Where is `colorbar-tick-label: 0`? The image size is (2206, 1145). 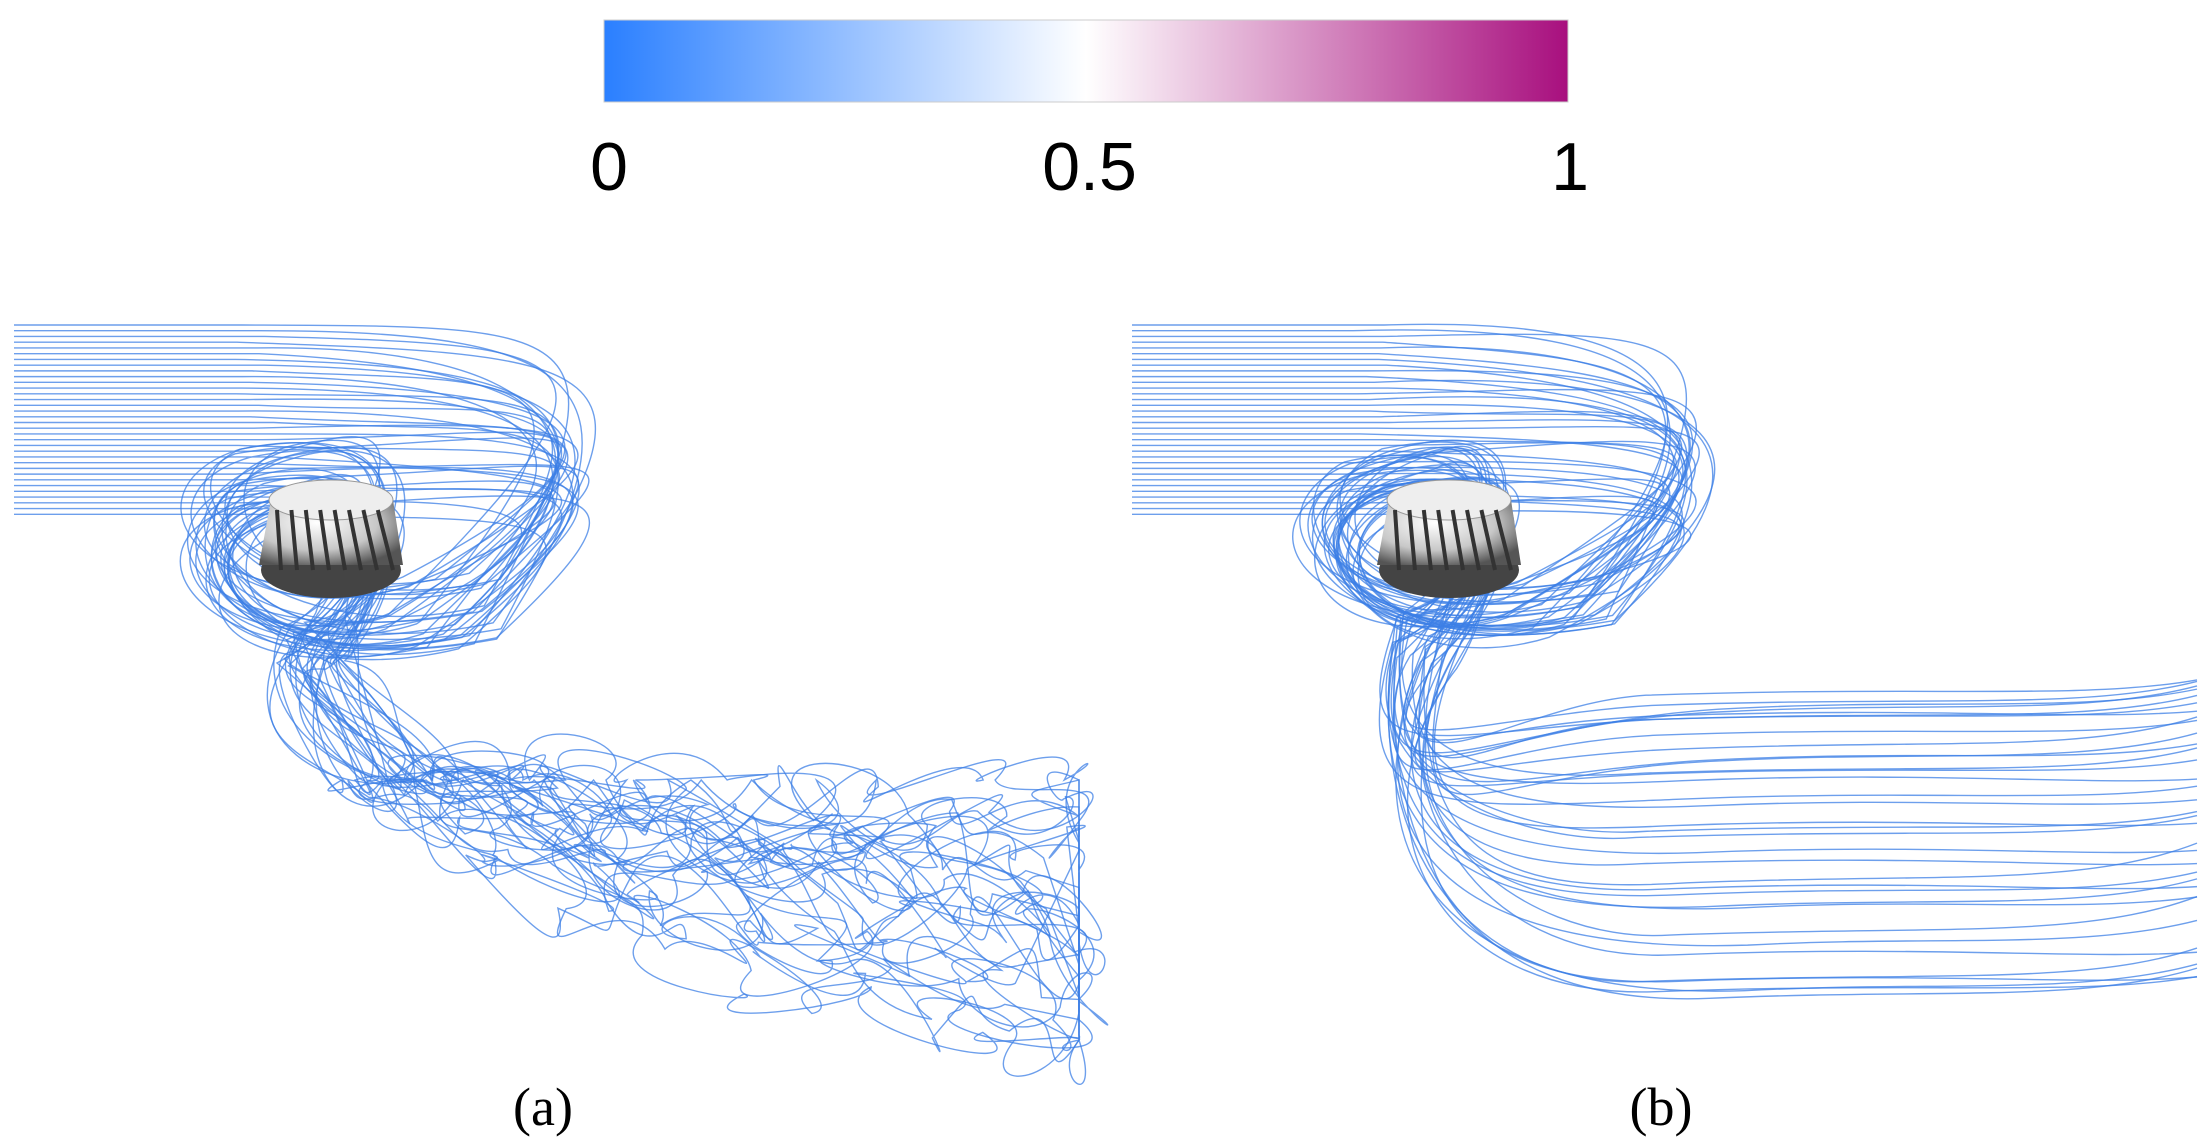
colorbar-tick-label: 0 is located at coordinates (609, 167).